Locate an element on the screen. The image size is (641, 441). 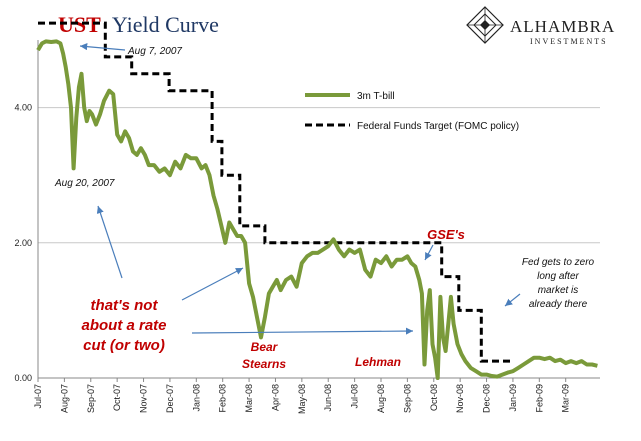
x-tick-label: Jul-07 is located at coordinates (38, 396).